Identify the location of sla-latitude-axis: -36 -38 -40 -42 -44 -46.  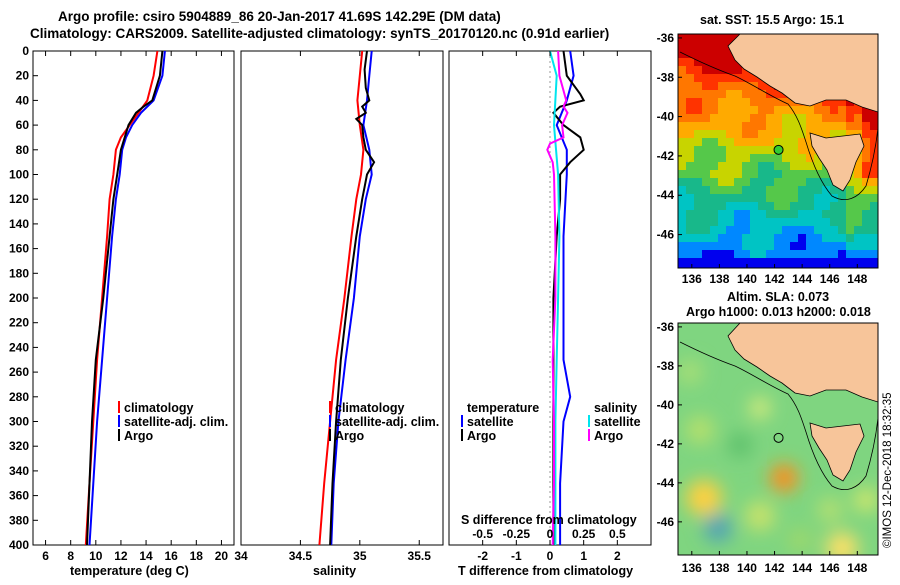
(669, 424).